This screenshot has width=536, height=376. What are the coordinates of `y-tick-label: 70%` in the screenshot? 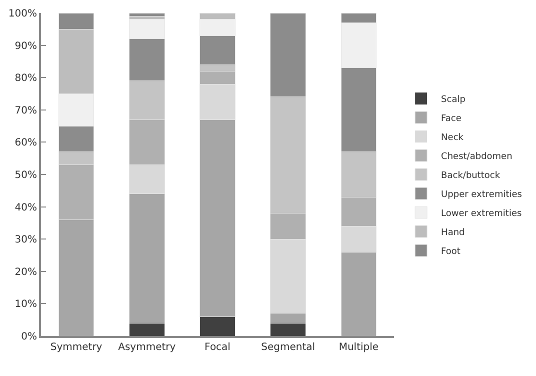 It's located at (25, 110).